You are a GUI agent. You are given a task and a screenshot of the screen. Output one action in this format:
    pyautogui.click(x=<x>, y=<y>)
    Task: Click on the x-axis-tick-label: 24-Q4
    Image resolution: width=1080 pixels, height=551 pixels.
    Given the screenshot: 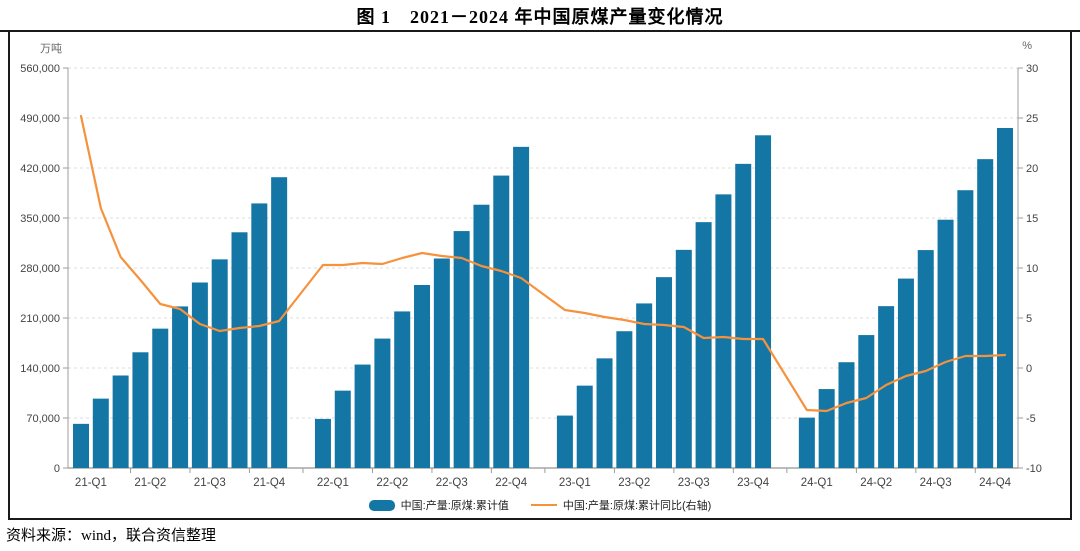 What is the action you would take?
    pyautogui.click(x=995, y=483)
    